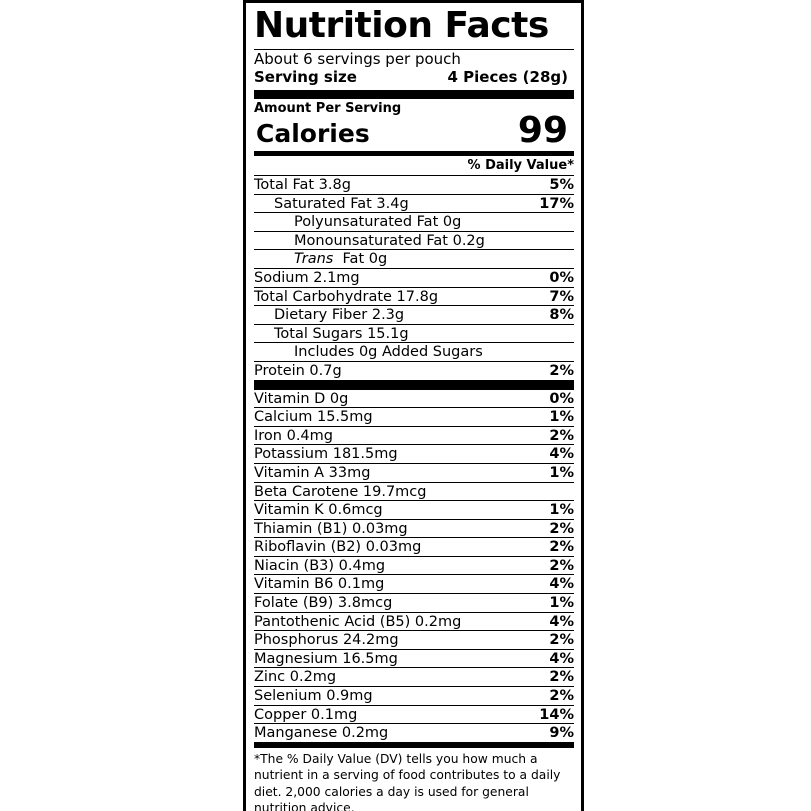 Image resolution: width=811 pixels, height=811 pixels. I want to click on nutrient-row: Total Fat 3.8g 5%, so click(414, 185).